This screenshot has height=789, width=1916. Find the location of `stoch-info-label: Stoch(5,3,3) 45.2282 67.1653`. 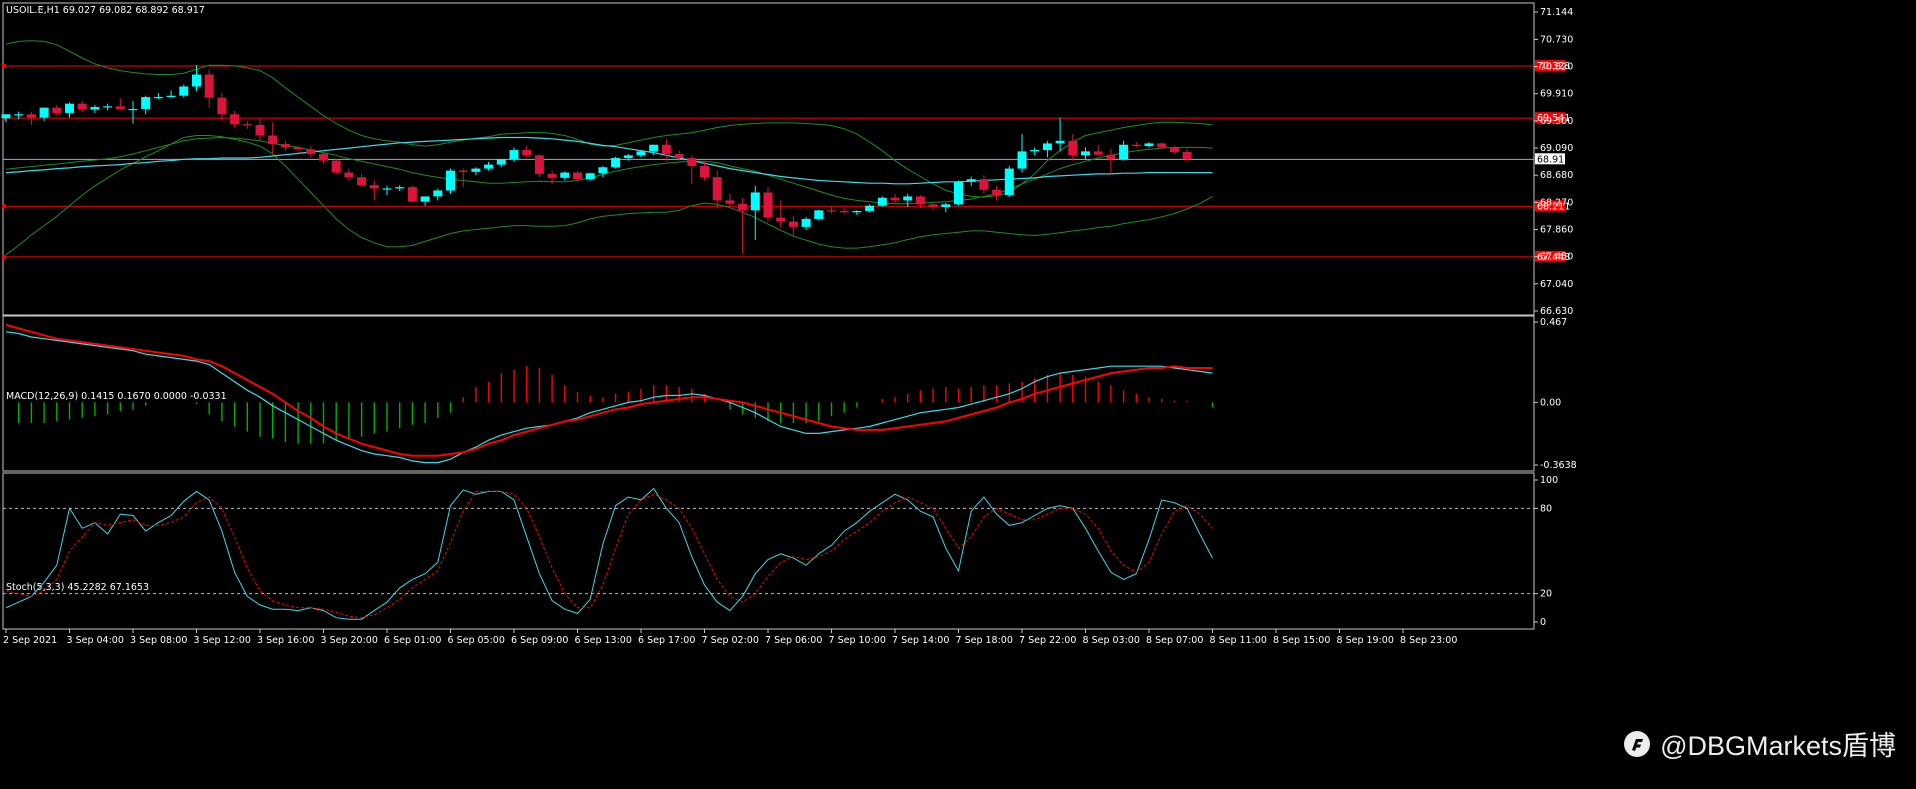

stoch-info-label: Stoch(5,3,3) 45.2282 67.1653 is located at coordinates (77, 587).